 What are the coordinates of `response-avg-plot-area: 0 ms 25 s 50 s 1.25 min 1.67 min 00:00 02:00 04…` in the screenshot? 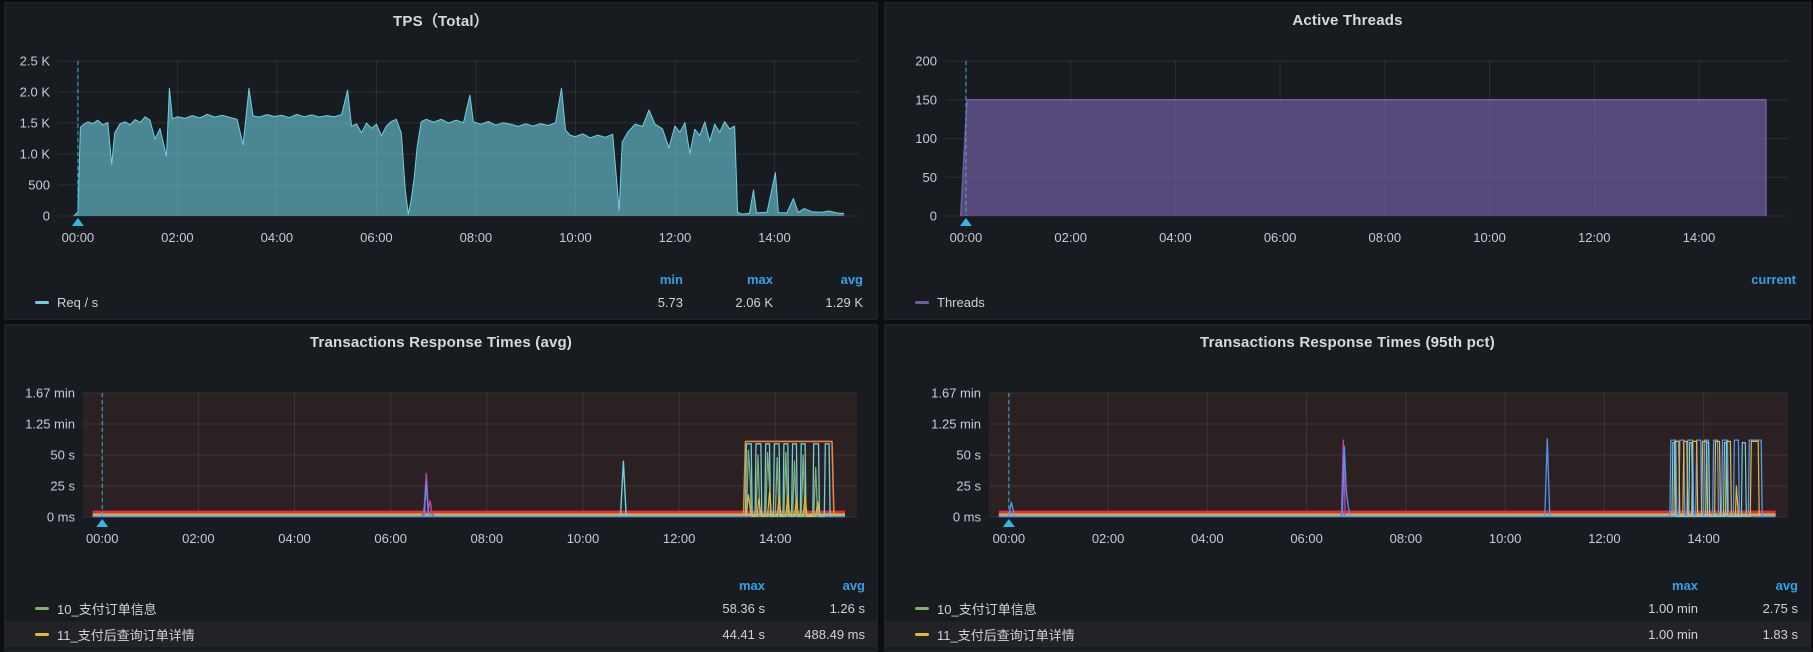 It's located at (441, 460).